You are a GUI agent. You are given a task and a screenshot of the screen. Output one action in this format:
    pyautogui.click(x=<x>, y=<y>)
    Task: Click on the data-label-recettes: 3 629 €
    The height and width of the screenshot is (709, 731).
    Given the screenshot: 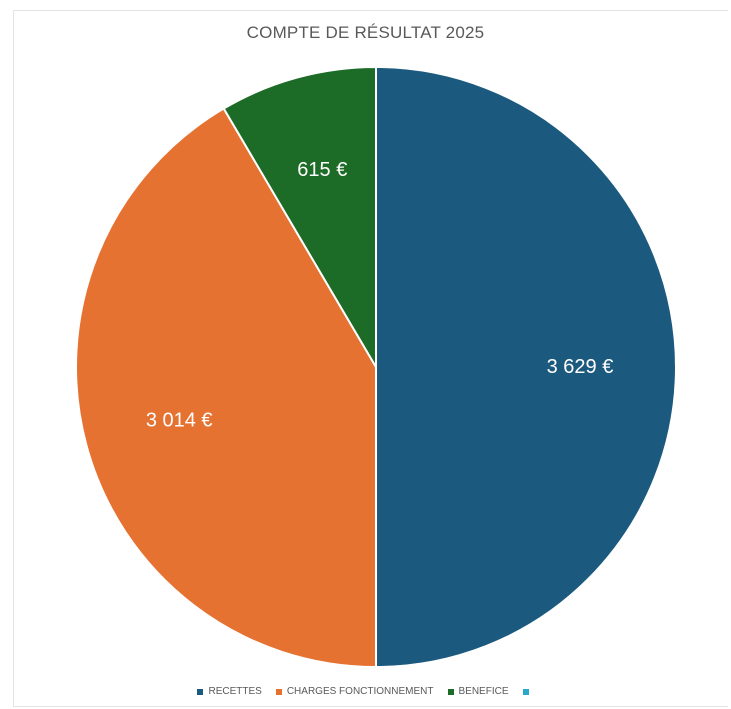 What is the action you would take?
    pyautogui.click(x=580, y=367)
    